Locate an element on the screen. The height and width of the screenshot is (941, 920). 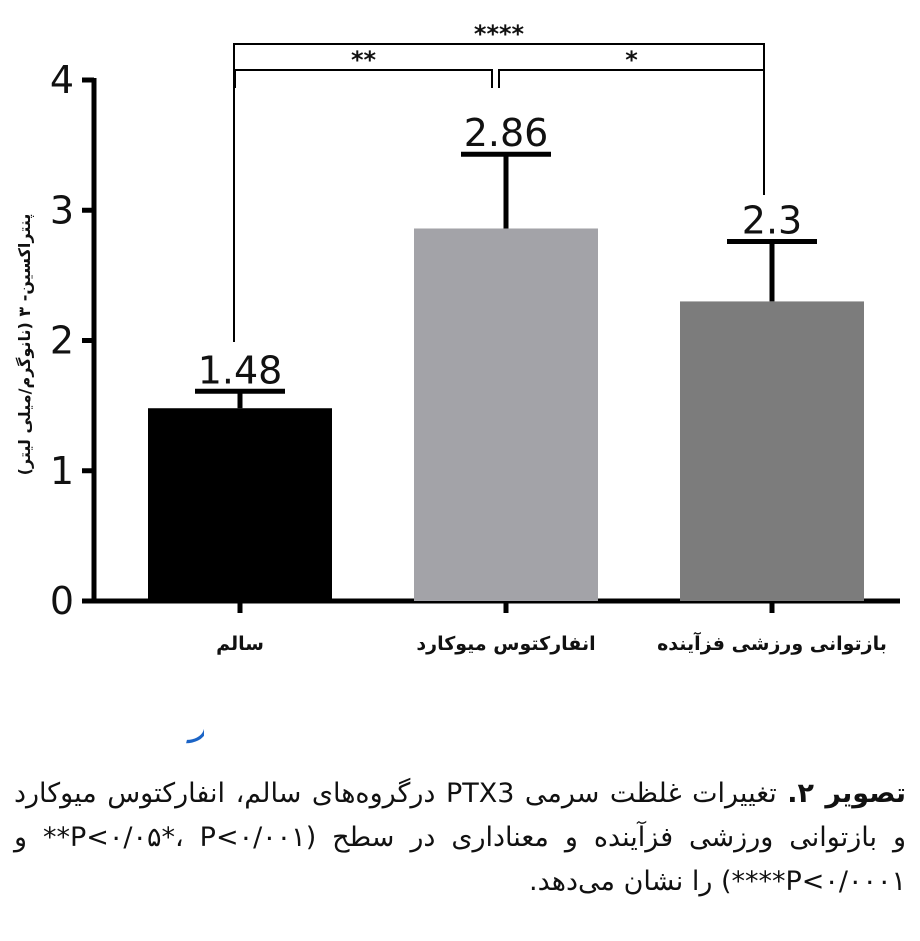
x-tick-label: بازتوانی ورزشی فزآینده is located at coordinates (772, 643).